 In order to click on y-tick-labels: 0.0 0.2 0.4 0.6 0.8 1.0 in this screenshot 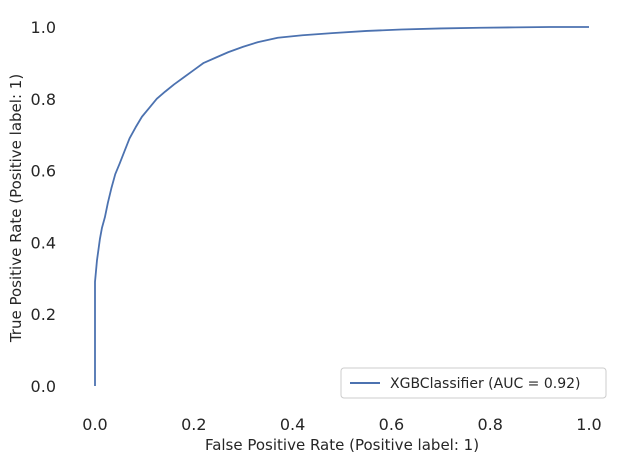, I will do `click(43, 207)`.